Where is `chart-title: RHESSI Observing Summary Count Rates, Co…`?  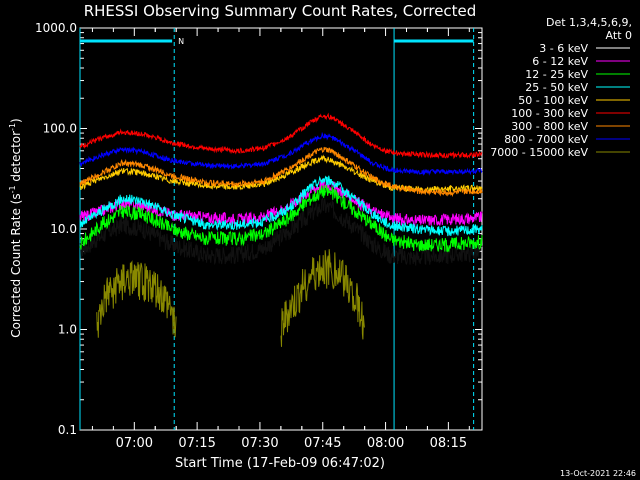
chart-title: RHESSI Observing Summary Count Rates, Co… is located at coordinates (280, 11).